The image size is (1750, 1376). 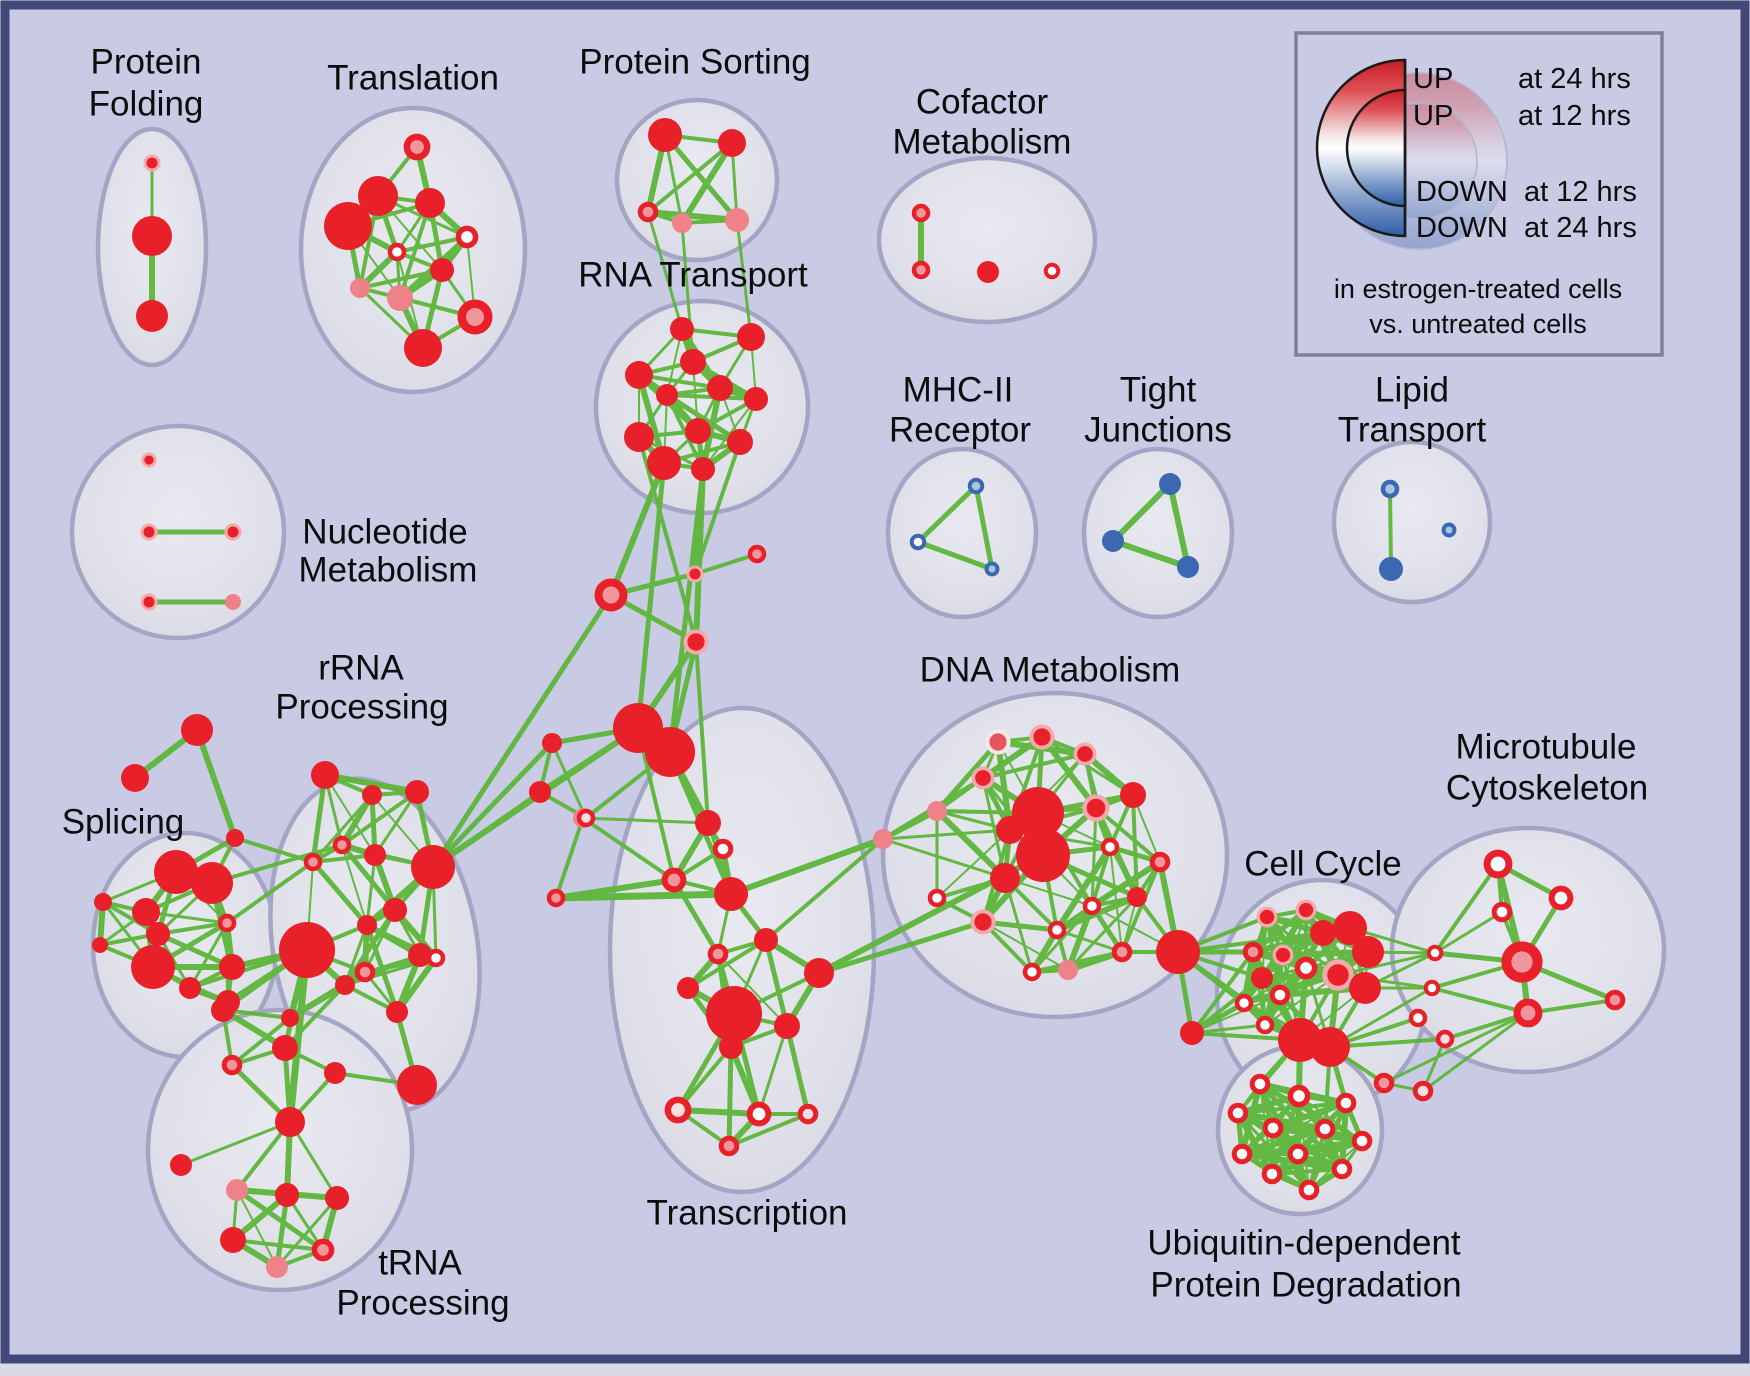 I want to click on cluster-mhc-ii-receptor, so click(x=962, y=533).